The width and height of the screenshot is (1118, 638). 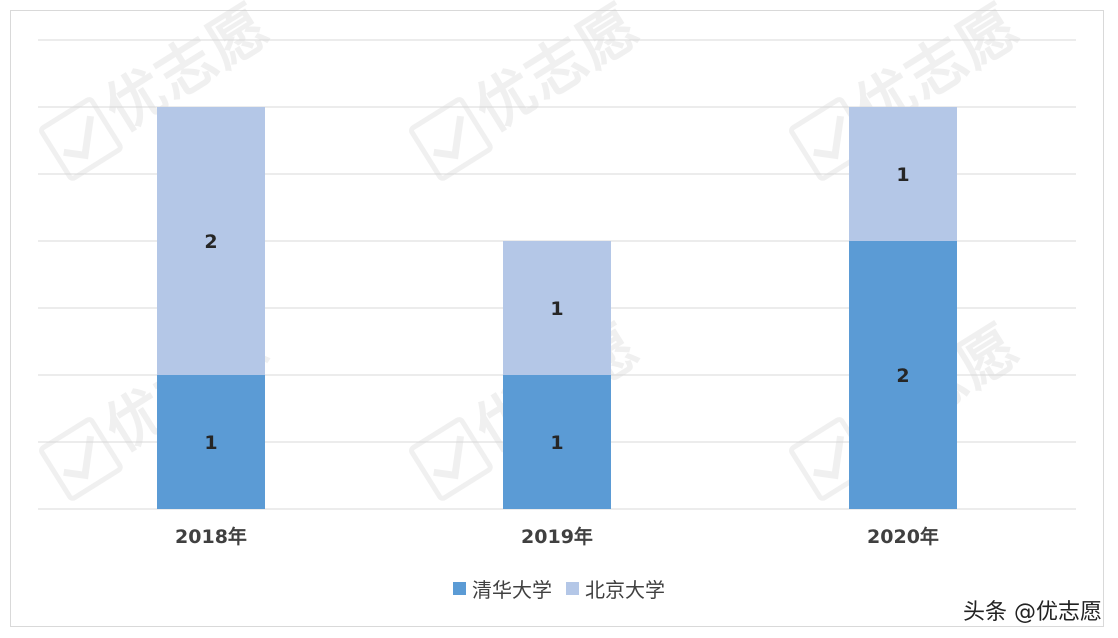 I want to click on legend-item: 北京大学, so click(x=615, y=588).